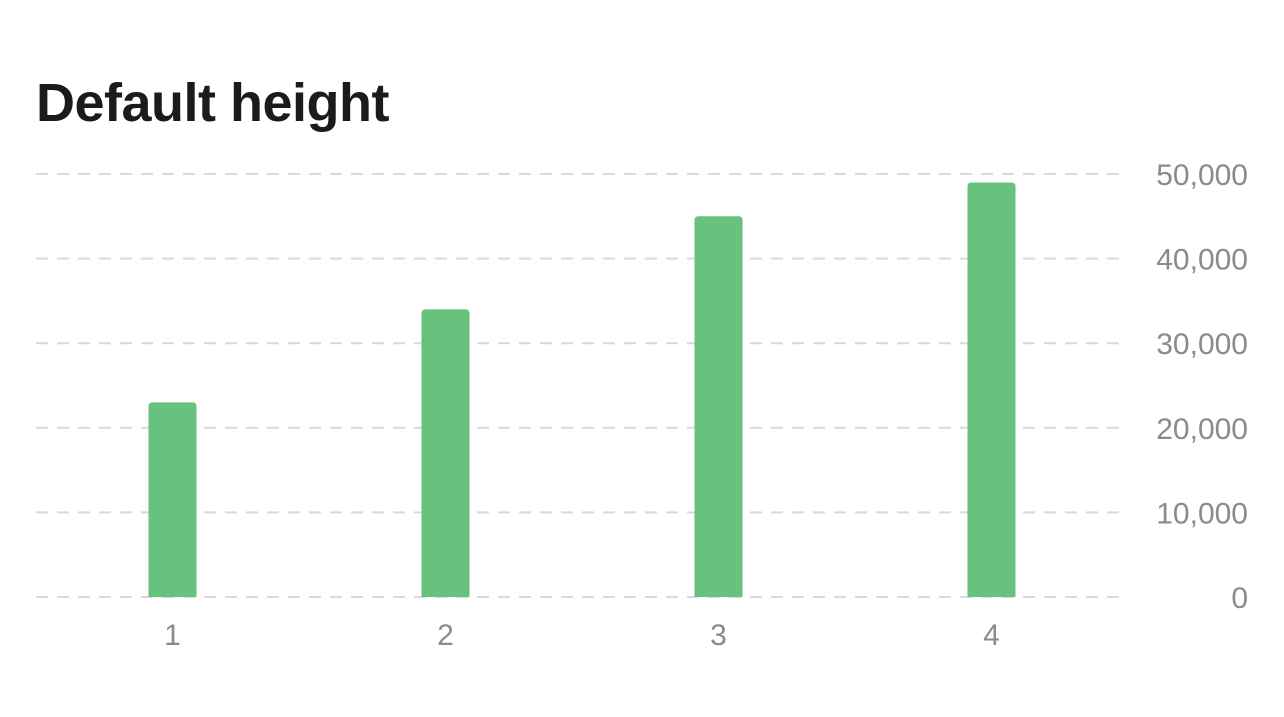  Describe the element at coordinates (445, 635) in the screenshot. I see `x-tick-label: 2` at that location.